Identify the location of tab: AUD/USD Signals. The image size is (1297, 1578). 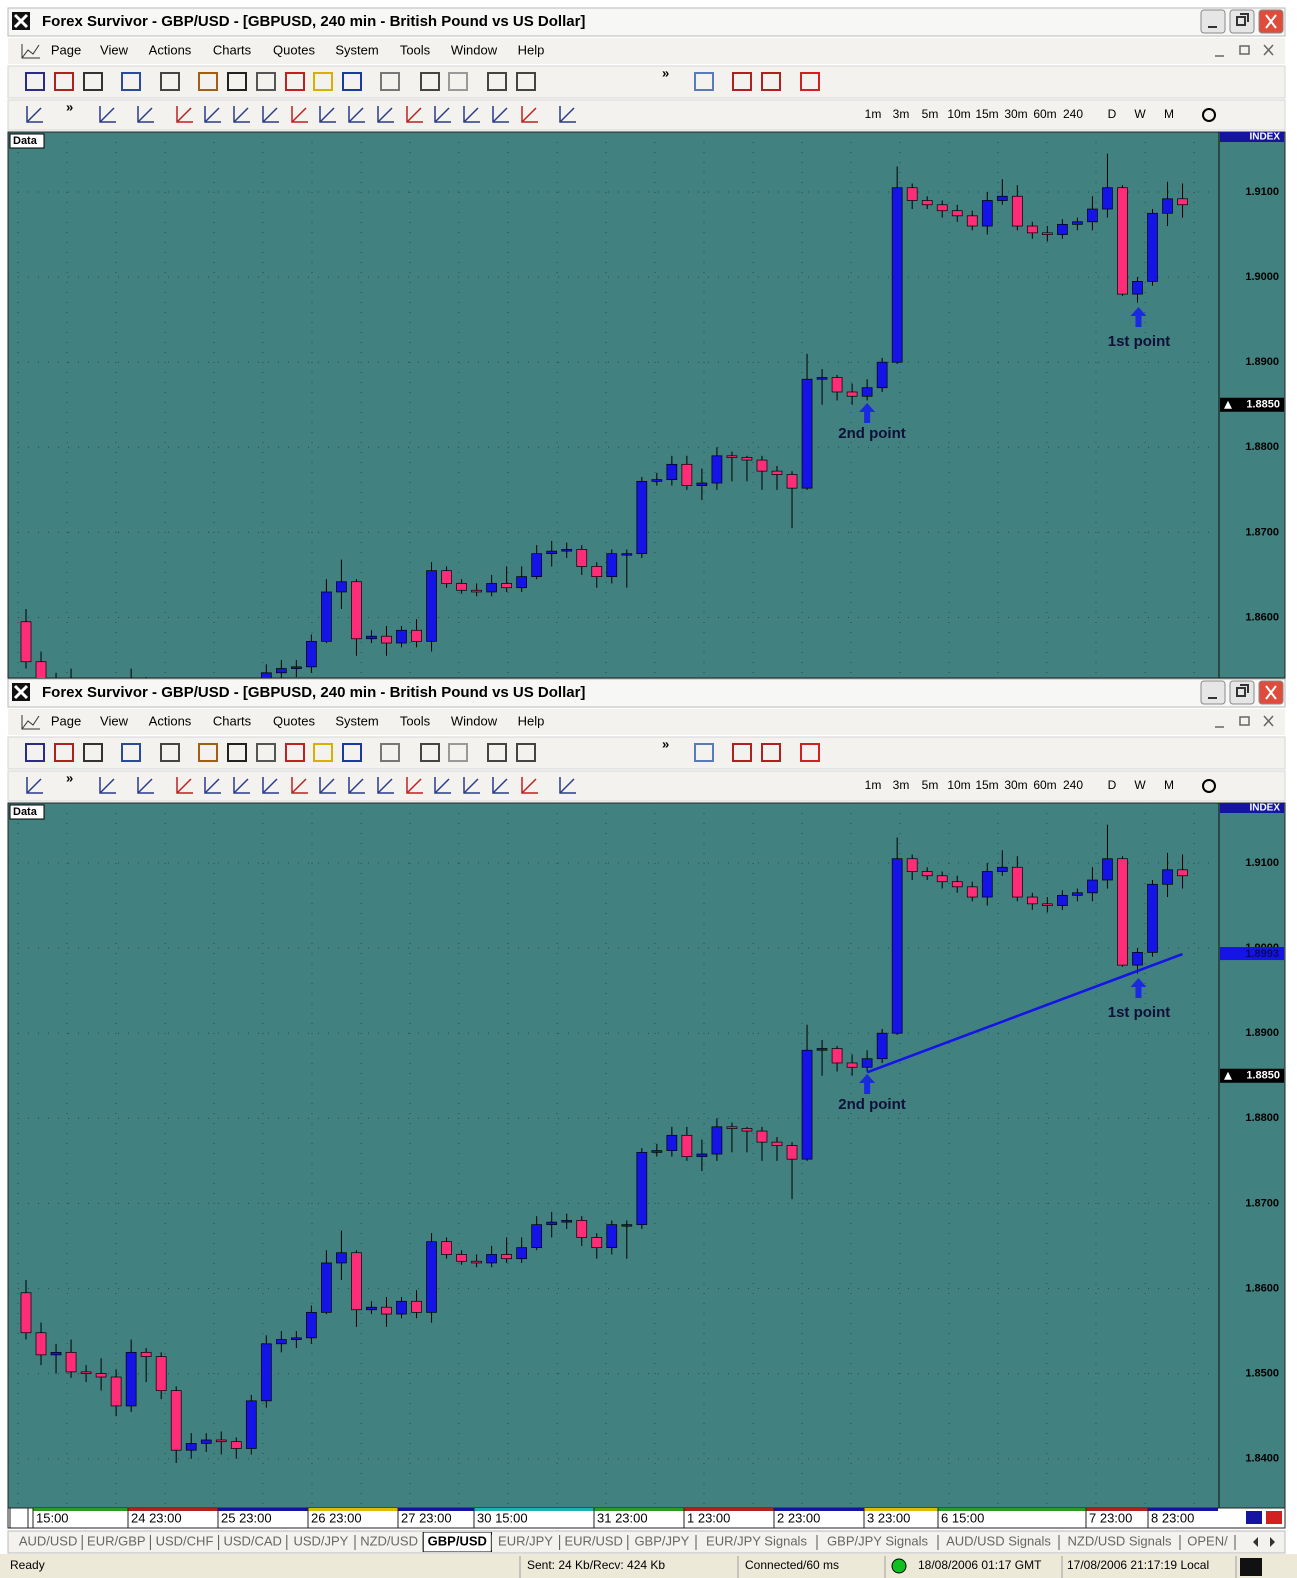
(998, 1540).